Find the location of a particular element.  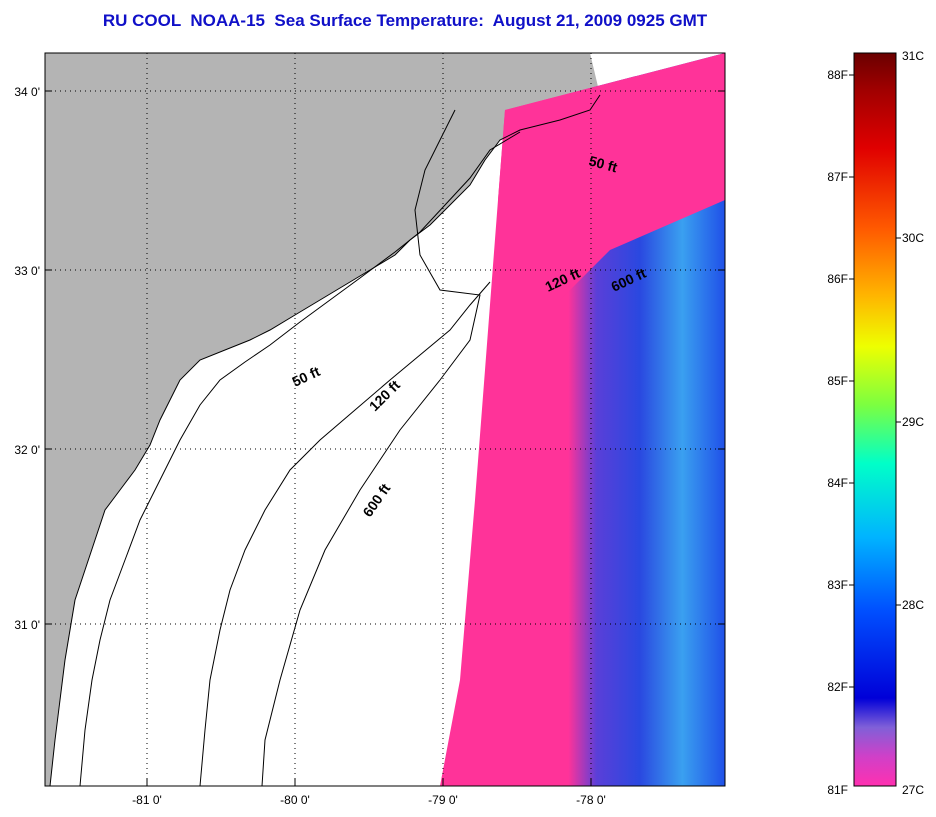

colorbar-c-28: 28C is located at coordinates (913, 605).